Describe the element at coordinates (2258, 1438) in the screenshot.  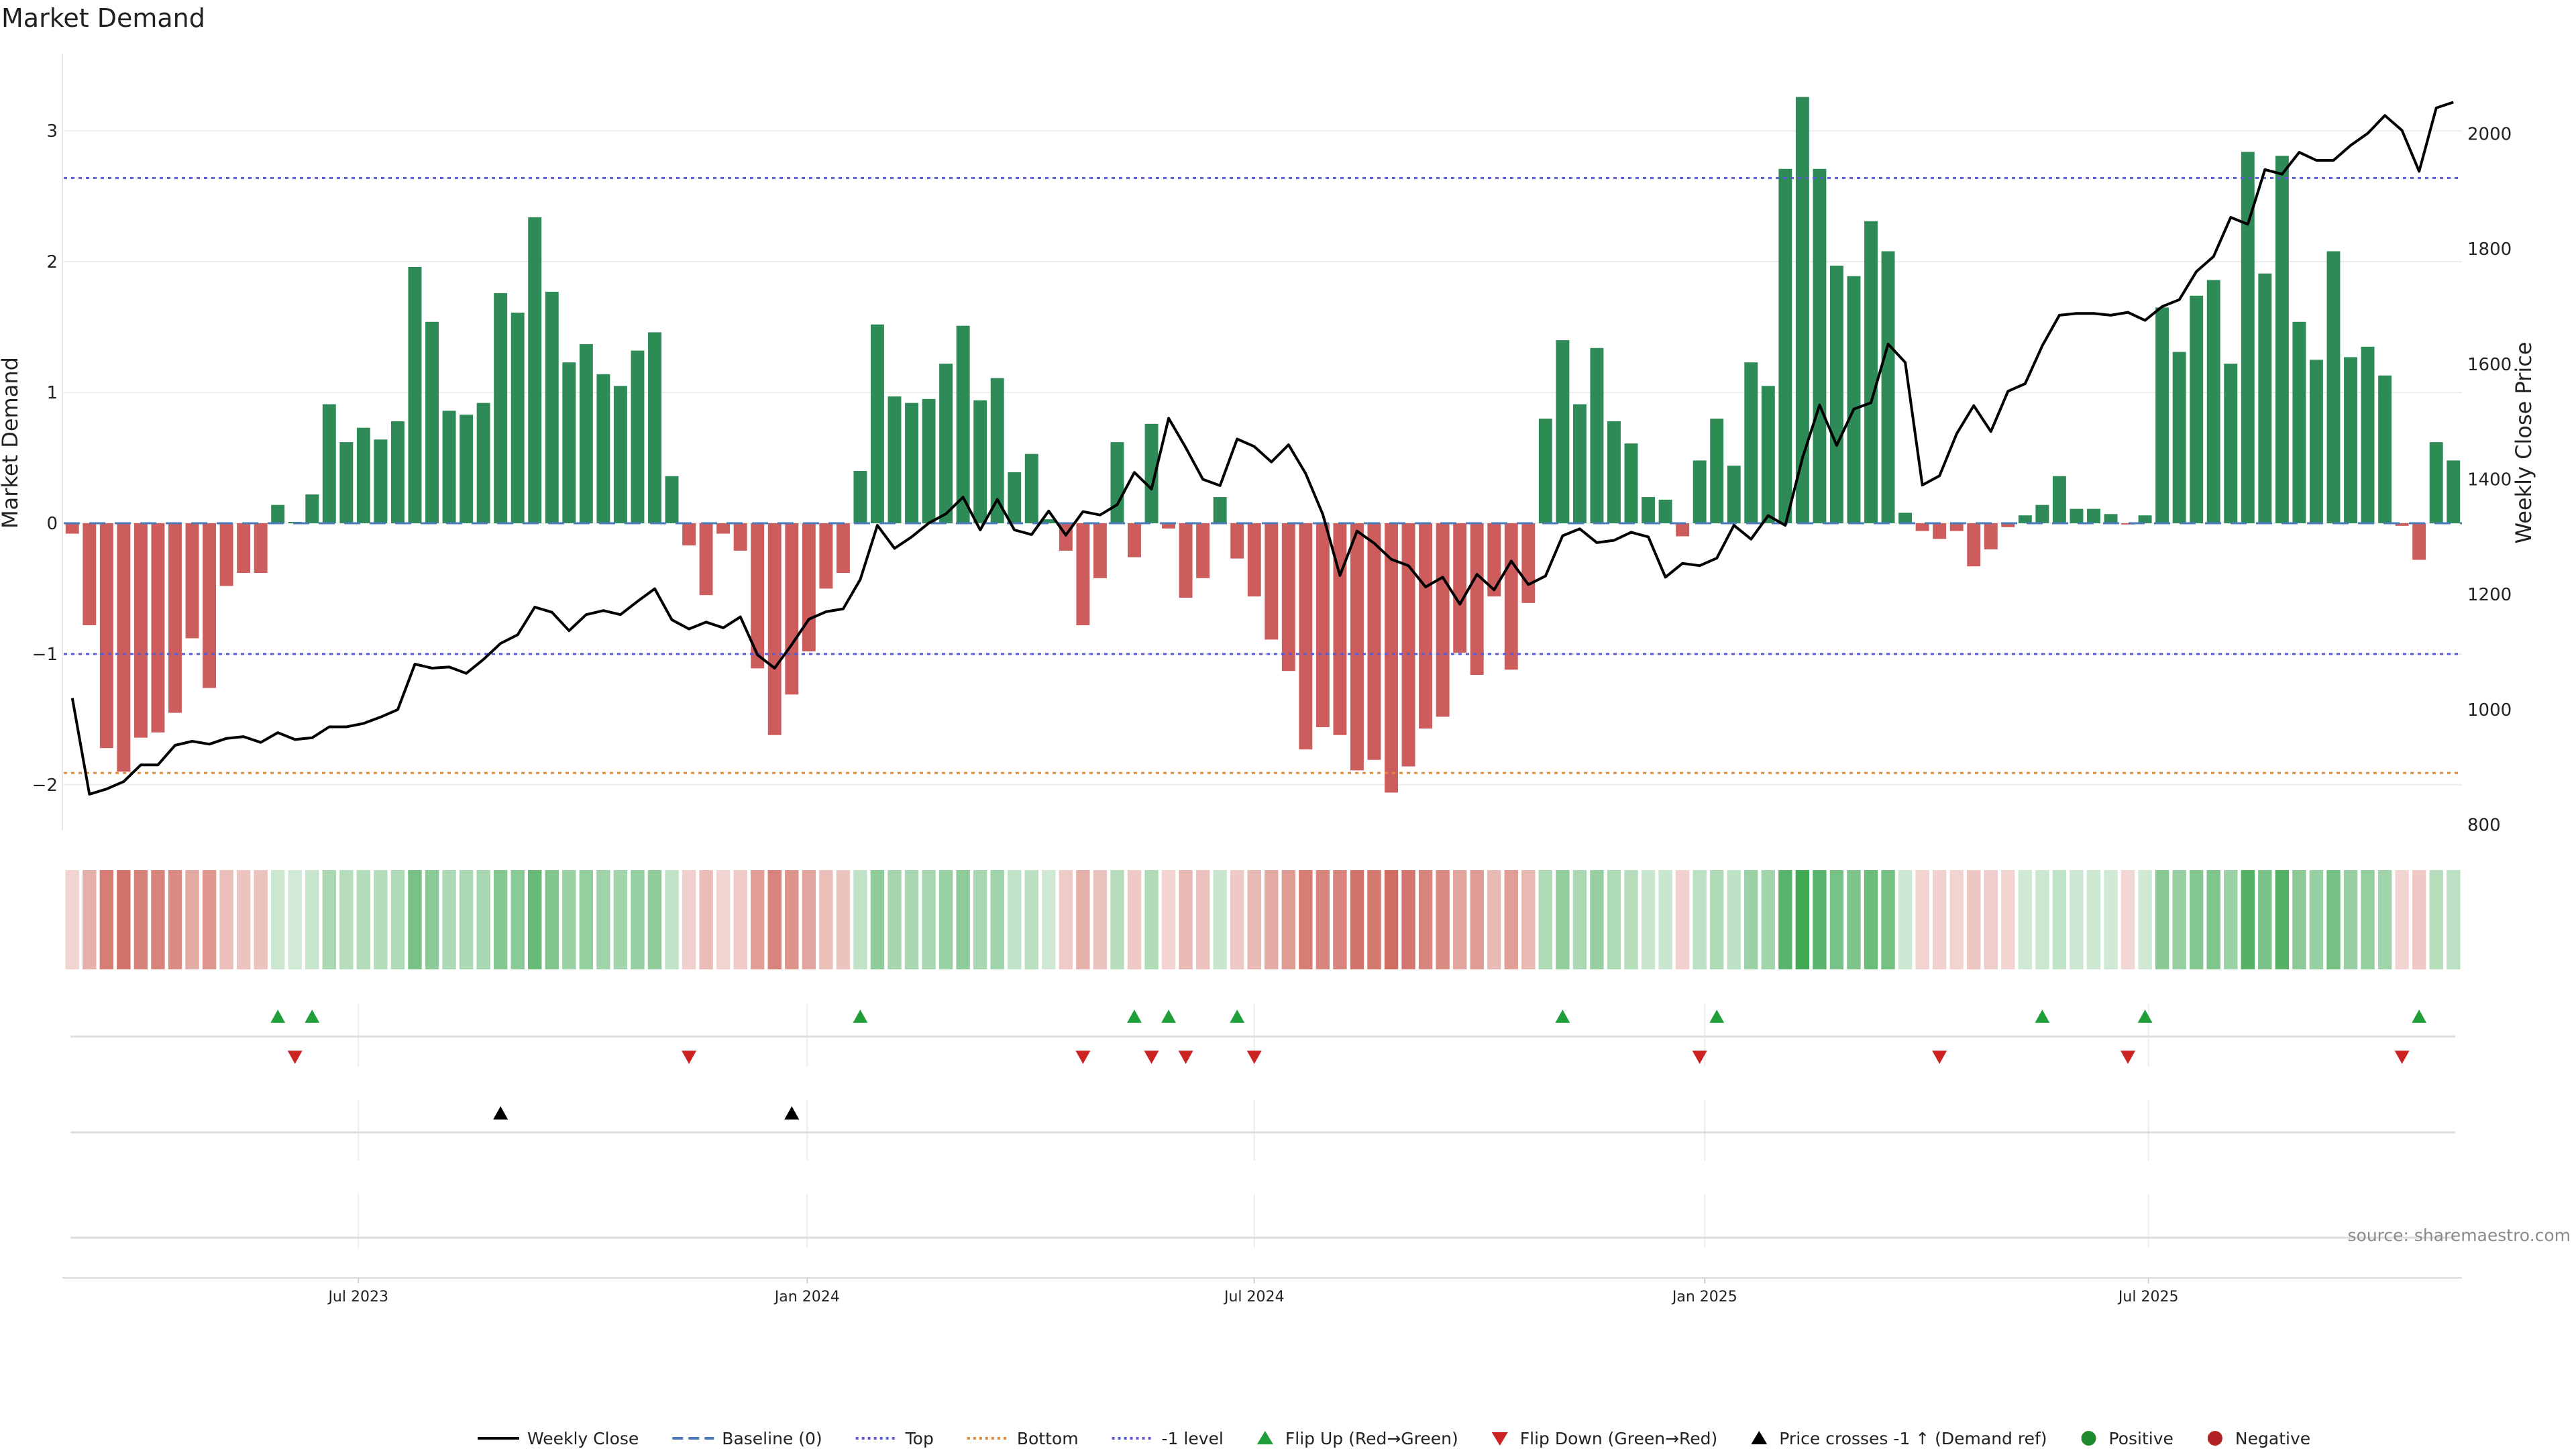
I see `legend-item: Negative` at that location.